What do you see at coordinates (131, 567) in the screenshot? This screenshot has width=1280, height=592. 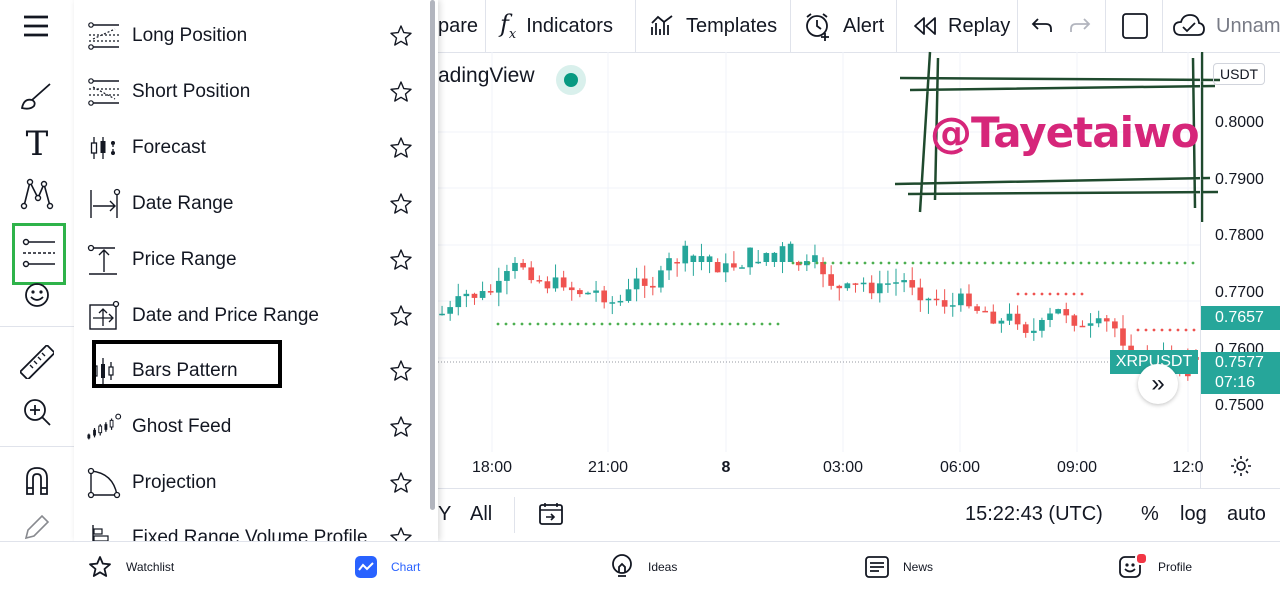 I see `nav-watchlist: Watchlist` at bounding box center [131, 567].